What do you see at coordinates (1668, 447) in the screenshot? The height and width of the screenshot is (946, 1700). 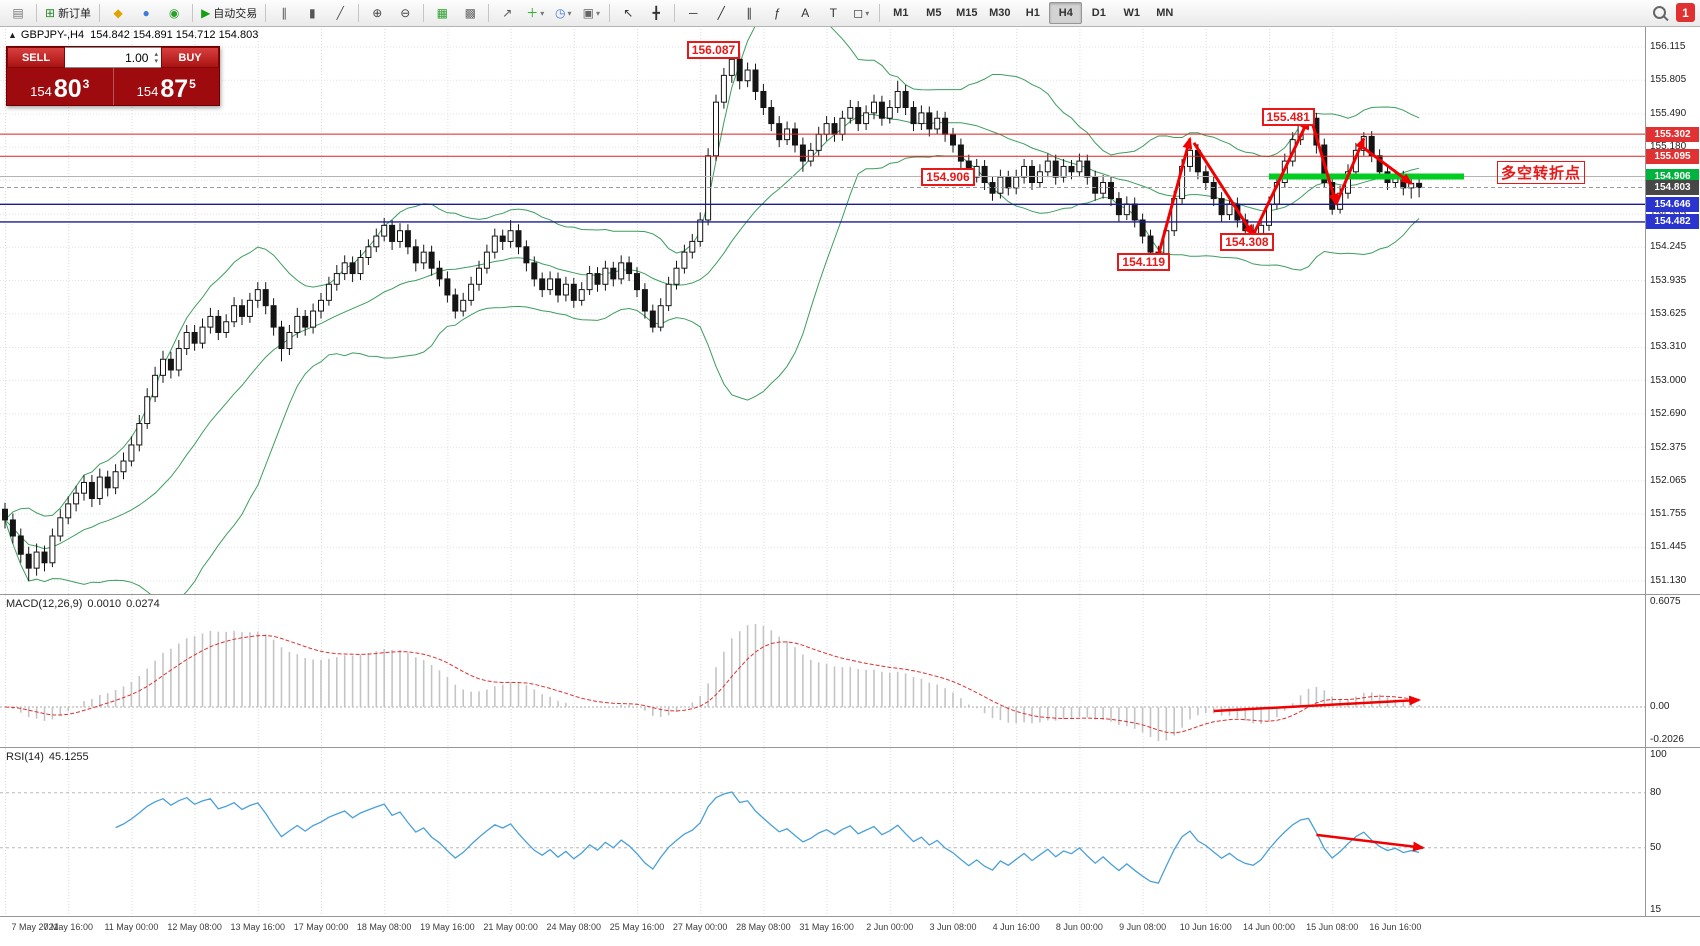 I see `price-tick-label: 152.375` at bounding box center [1668, 447].